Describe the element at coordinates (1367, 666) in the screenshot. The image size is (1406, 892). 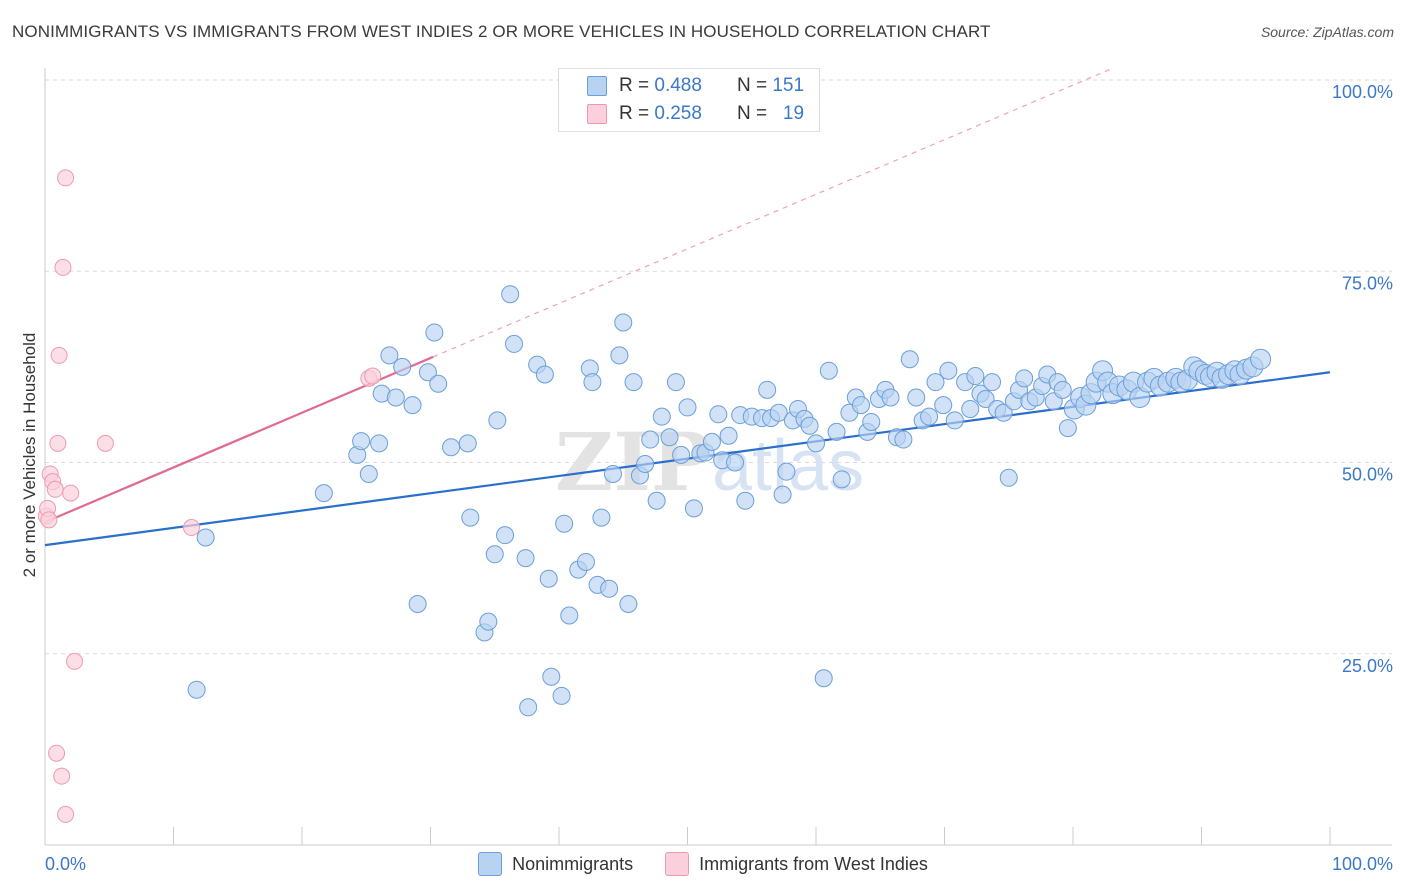
I see `y-tick-label: 25.0%` at that location.